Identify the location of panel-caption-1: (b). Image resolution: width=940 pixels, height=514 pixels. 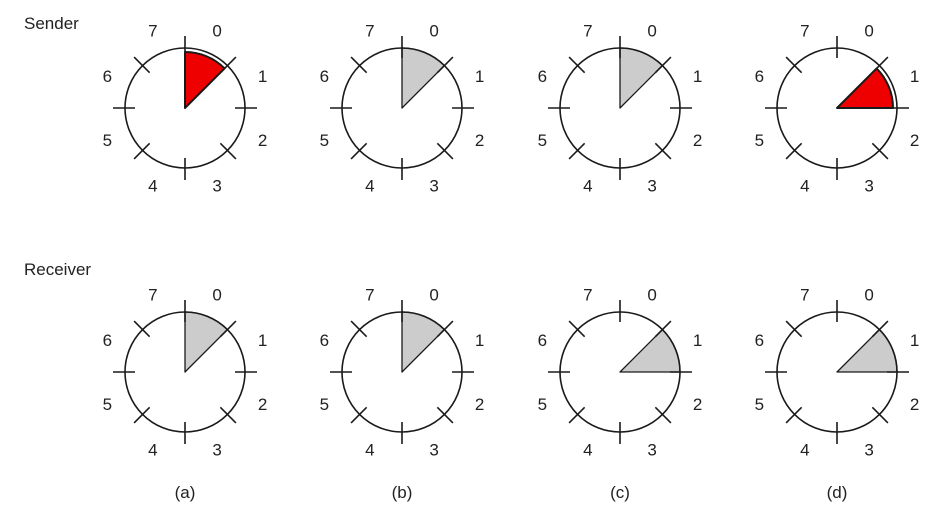
(402, 492).